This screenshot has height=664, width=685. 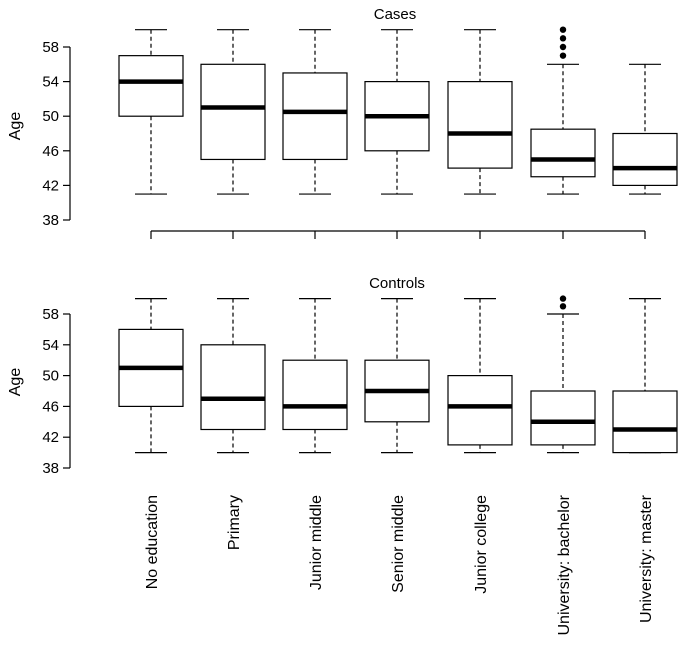 I want to click on controls-panel-title: Controls, so click(x=397, y=283).